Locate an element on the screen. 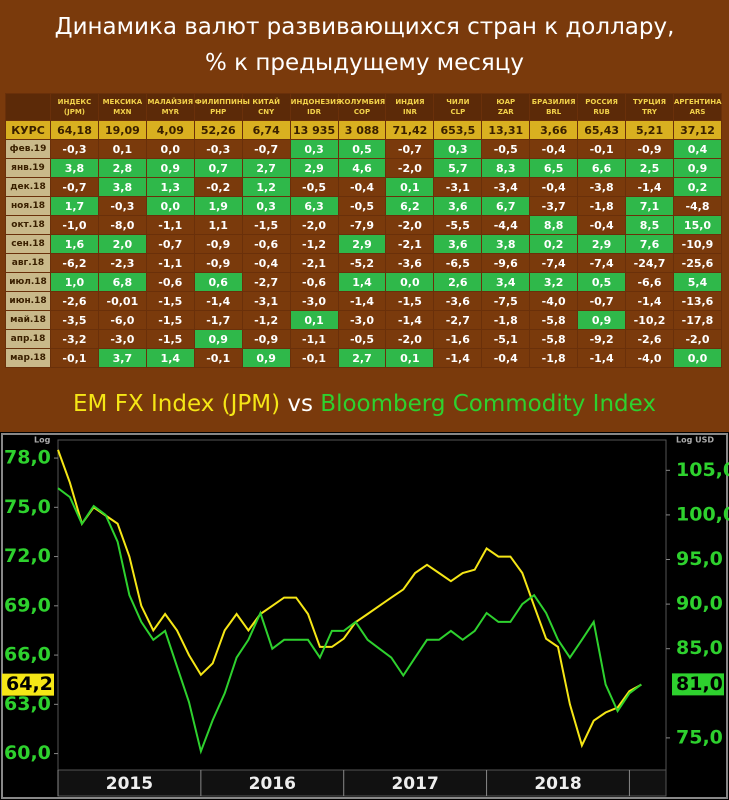 The height and width of the screenshot is (800, 729). rate-cell: 5,21 is located at coordinates (649, 130).